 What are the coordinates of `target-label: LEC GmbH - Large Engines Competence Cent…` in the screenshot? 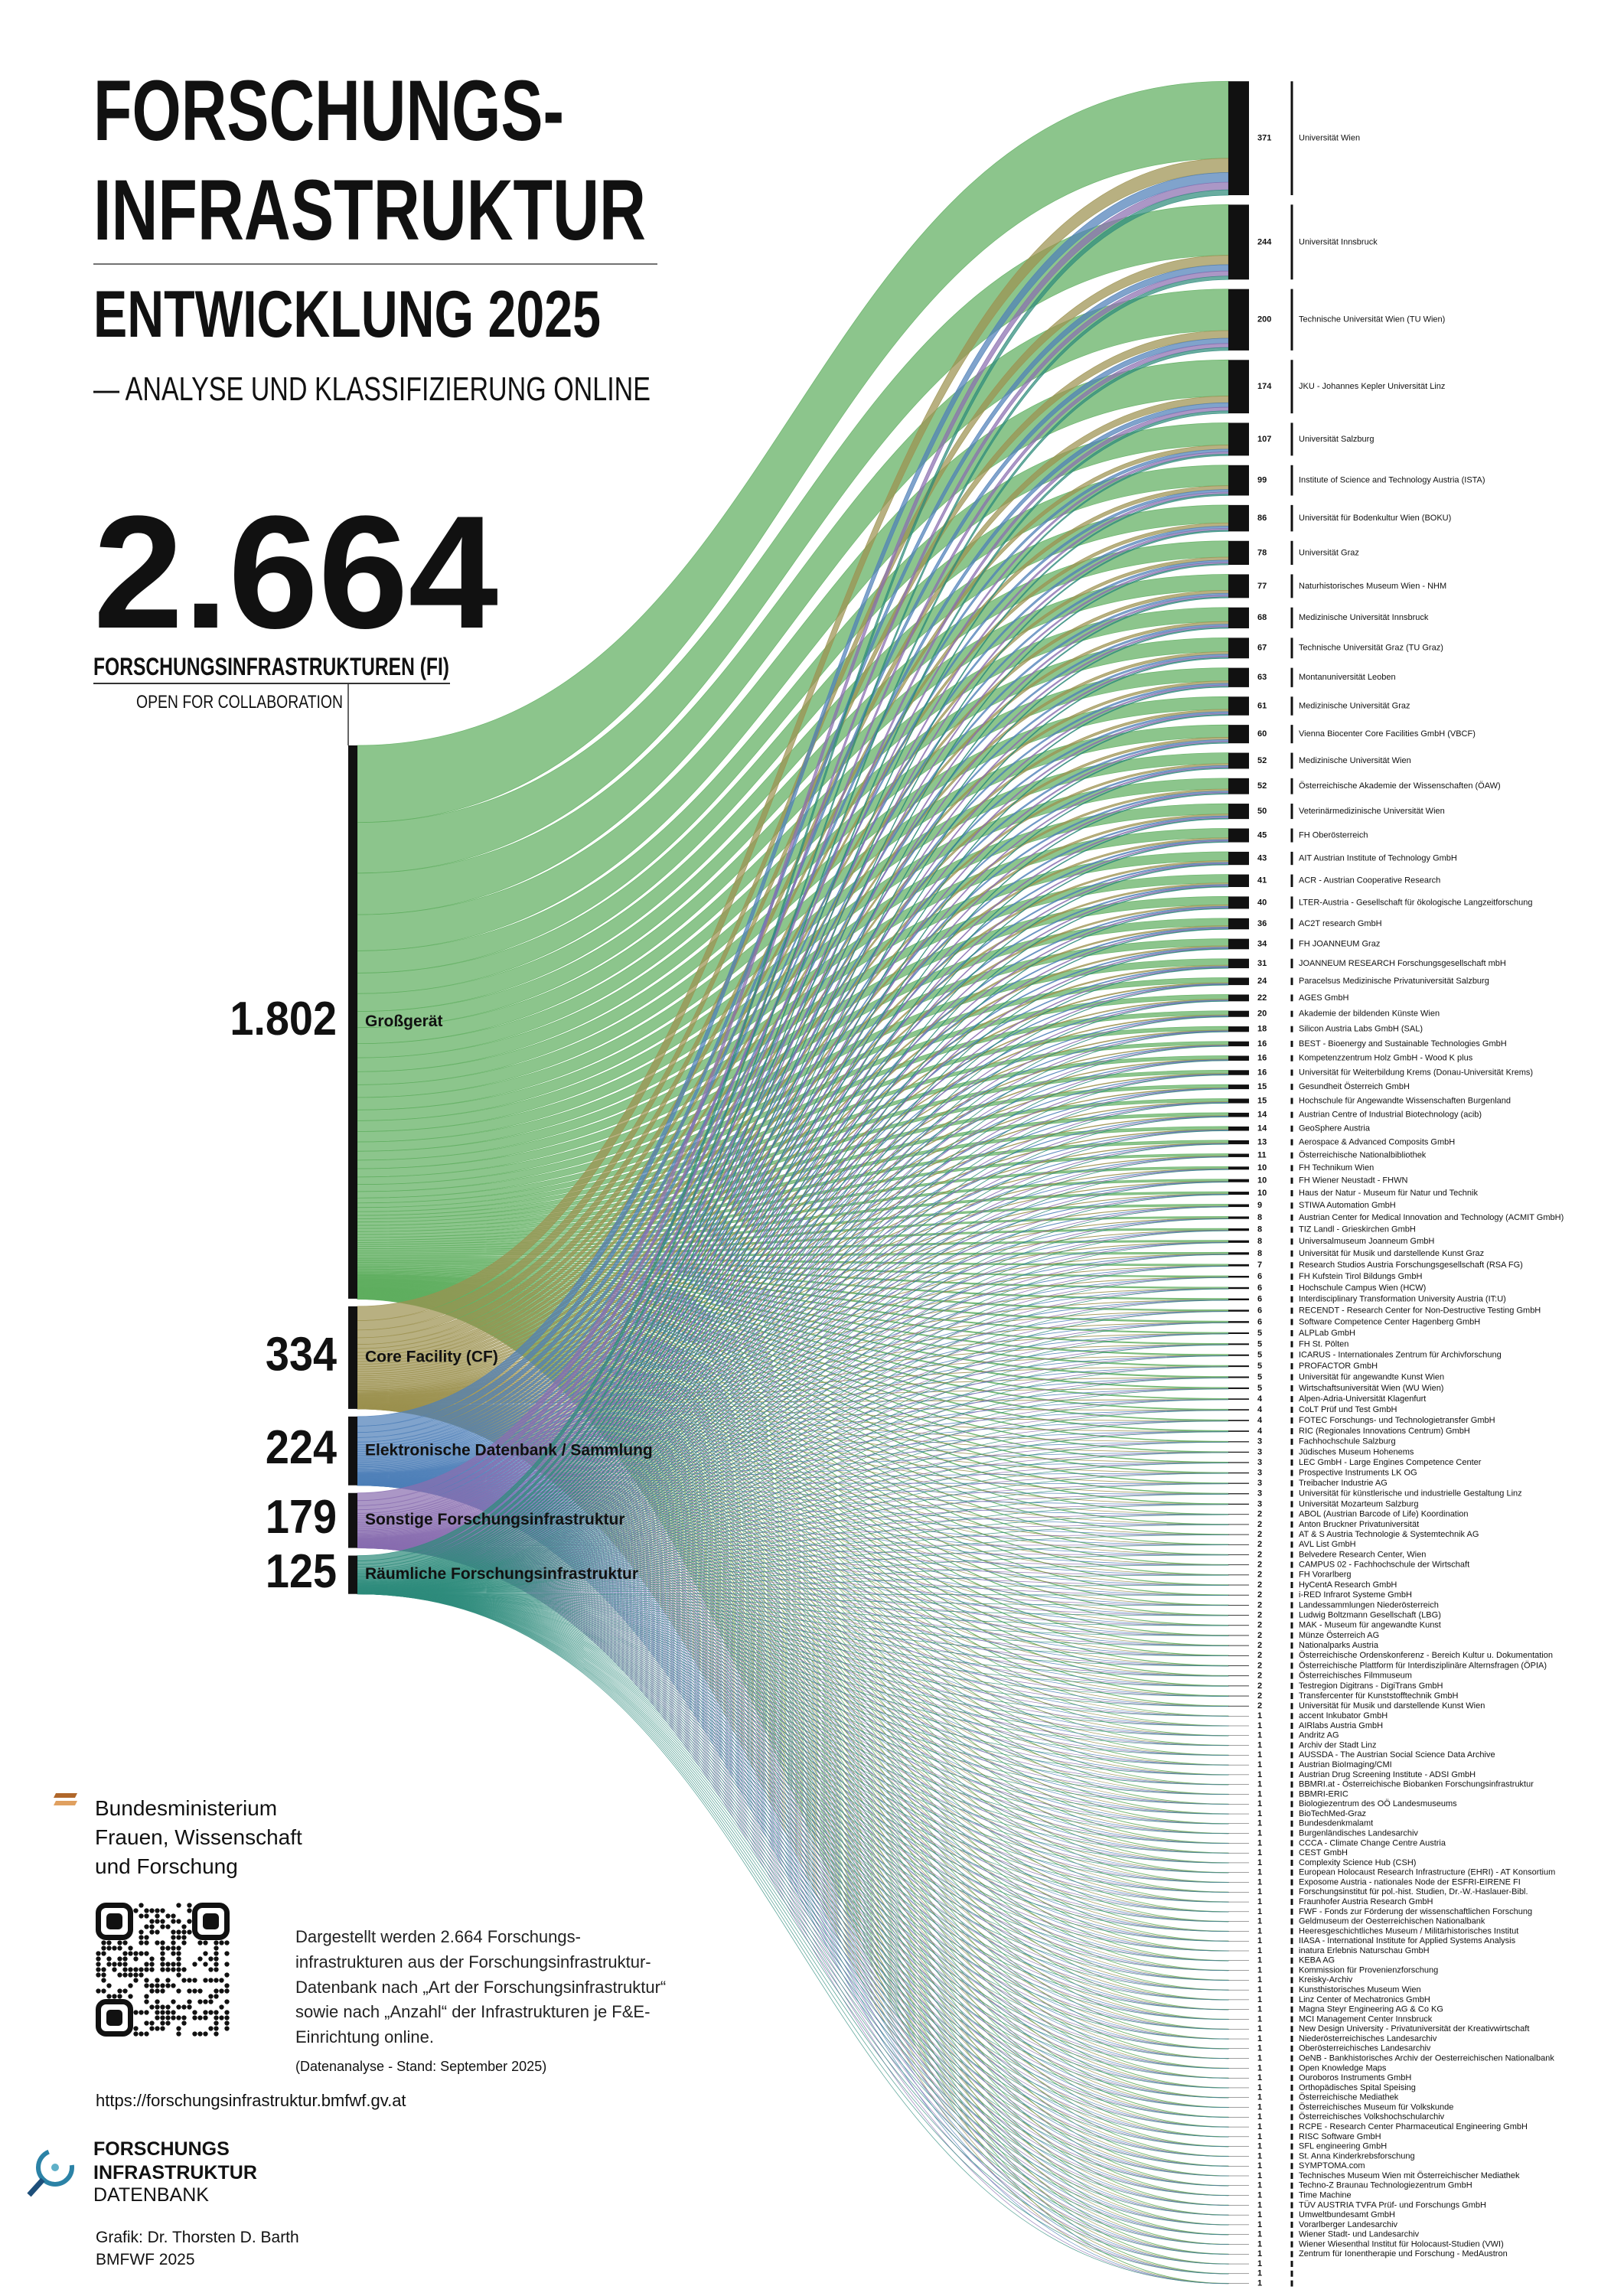 It's located at (1390, 1462).